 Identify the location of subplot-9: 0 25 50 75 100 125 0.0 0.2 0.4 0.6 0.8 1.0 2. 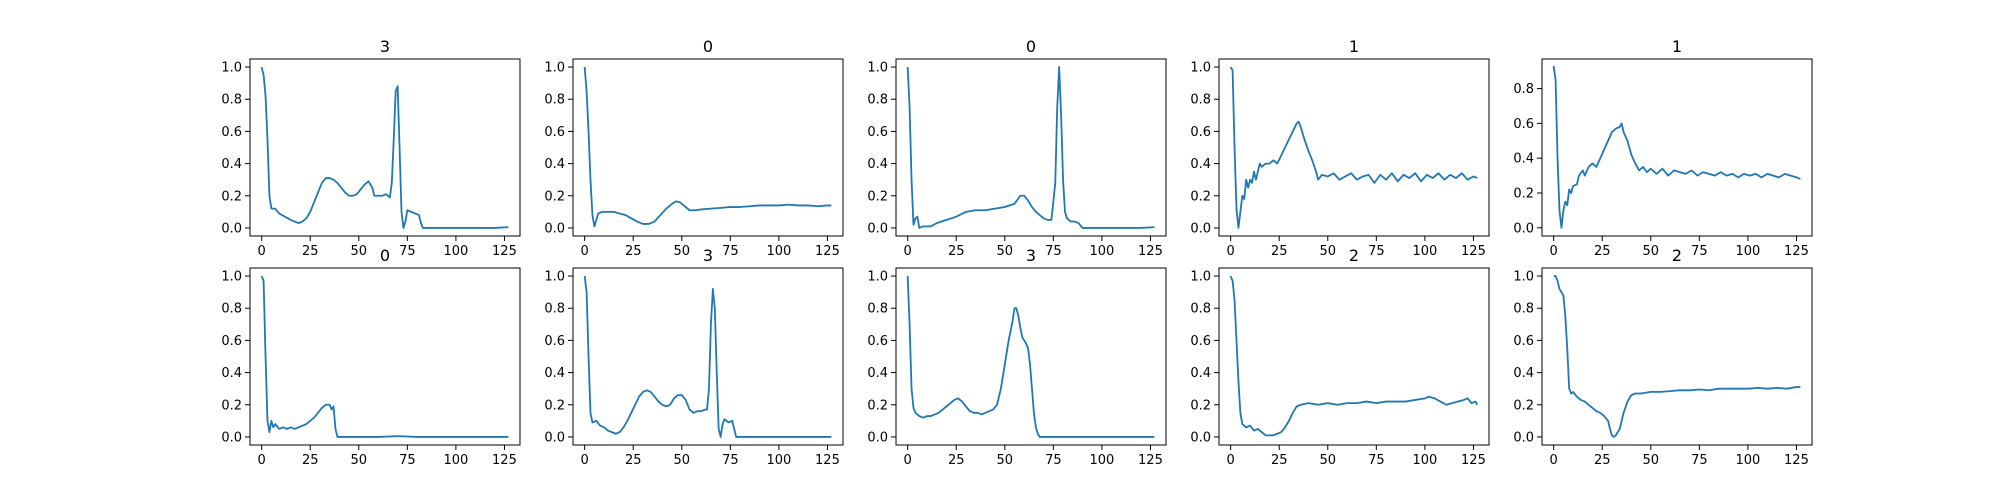
(1340, 357).